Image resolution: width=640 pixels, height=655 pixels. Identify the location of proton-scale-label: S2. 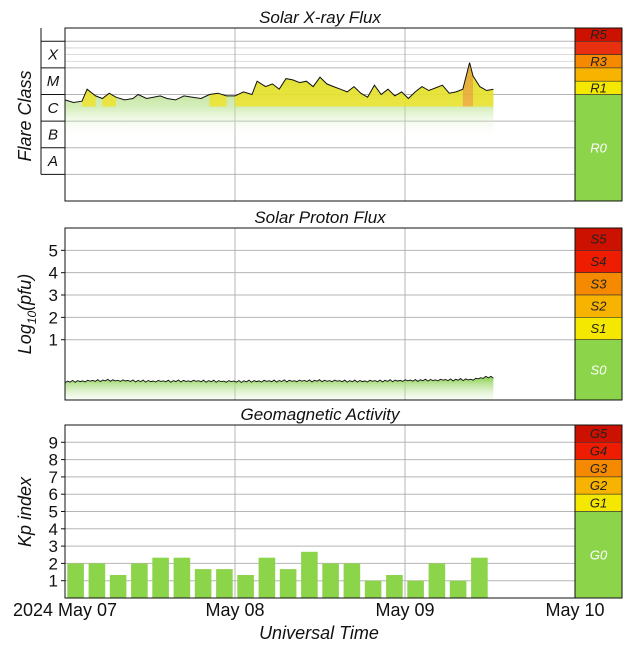
(599, 306).